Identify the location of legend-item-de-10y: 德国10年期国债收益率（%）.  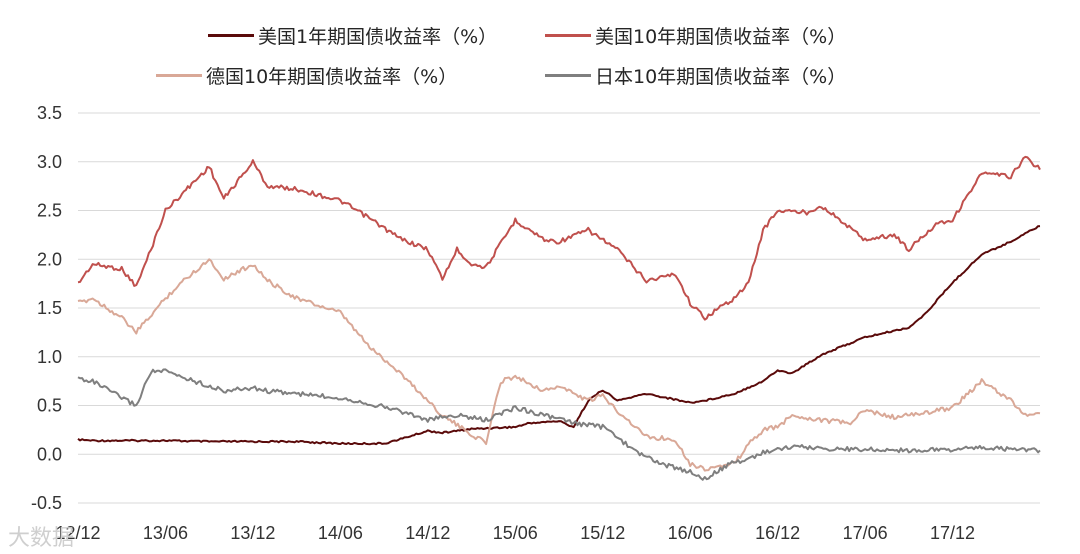
(306, 75).